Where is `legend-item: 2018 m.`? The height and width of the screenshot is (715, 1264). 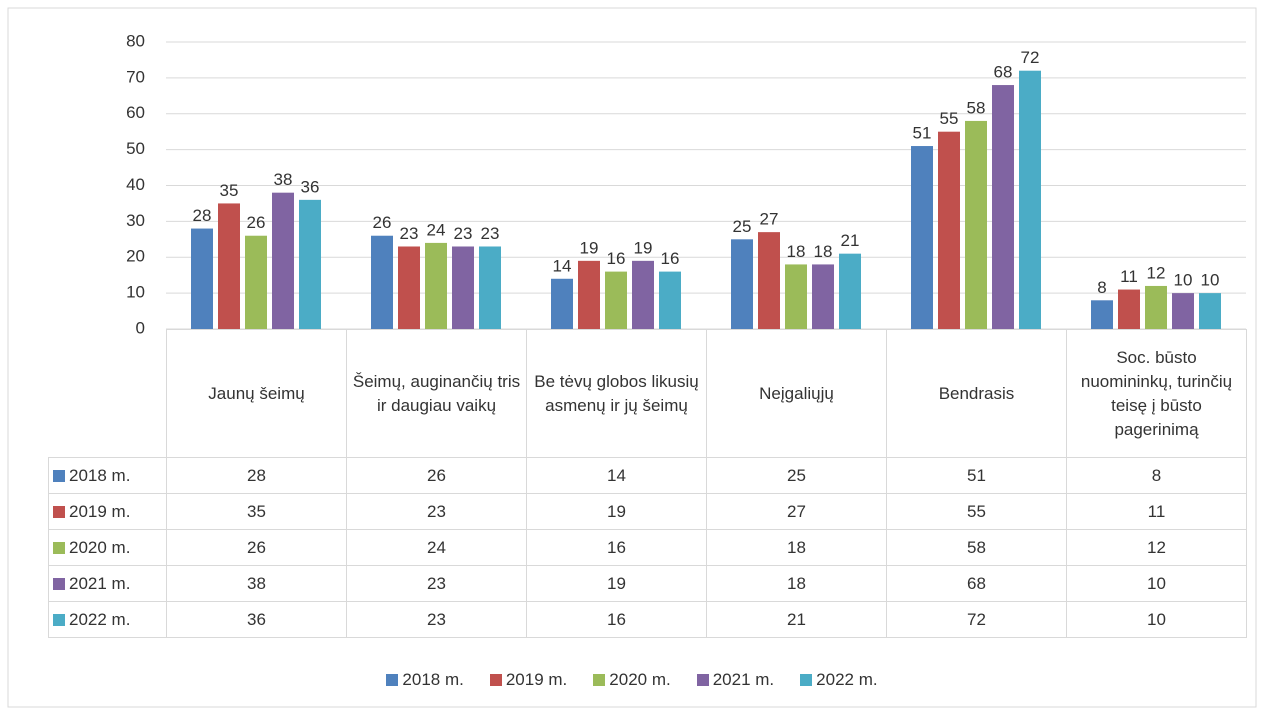
legend-item: 2018 m. is located at coordinates (425, 680).